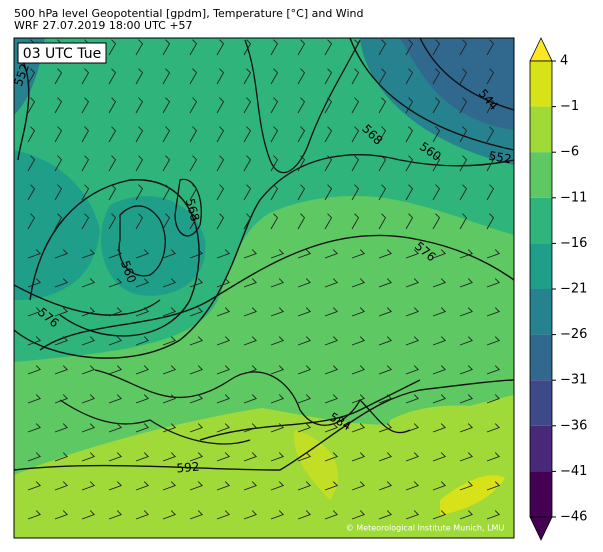 The width and height of the screenshot is (603, 552). Describe the element at coordinates (541, 49) in the screenshot. I see `colorbar-over` at that location.